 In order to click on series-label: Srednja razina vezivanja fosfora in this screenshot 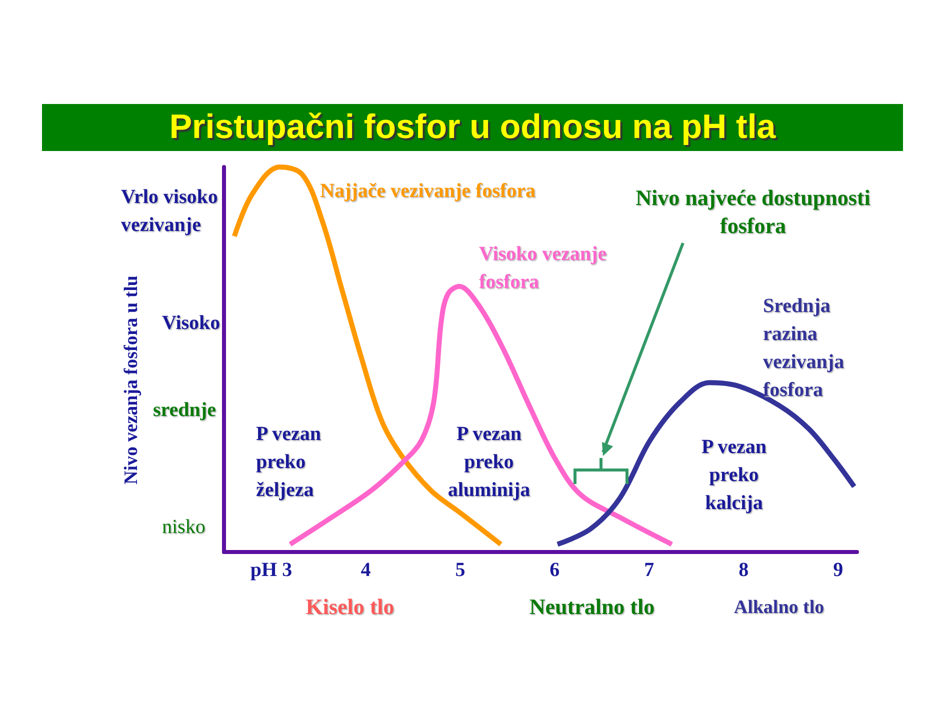, I will do `click(804, 348)`.